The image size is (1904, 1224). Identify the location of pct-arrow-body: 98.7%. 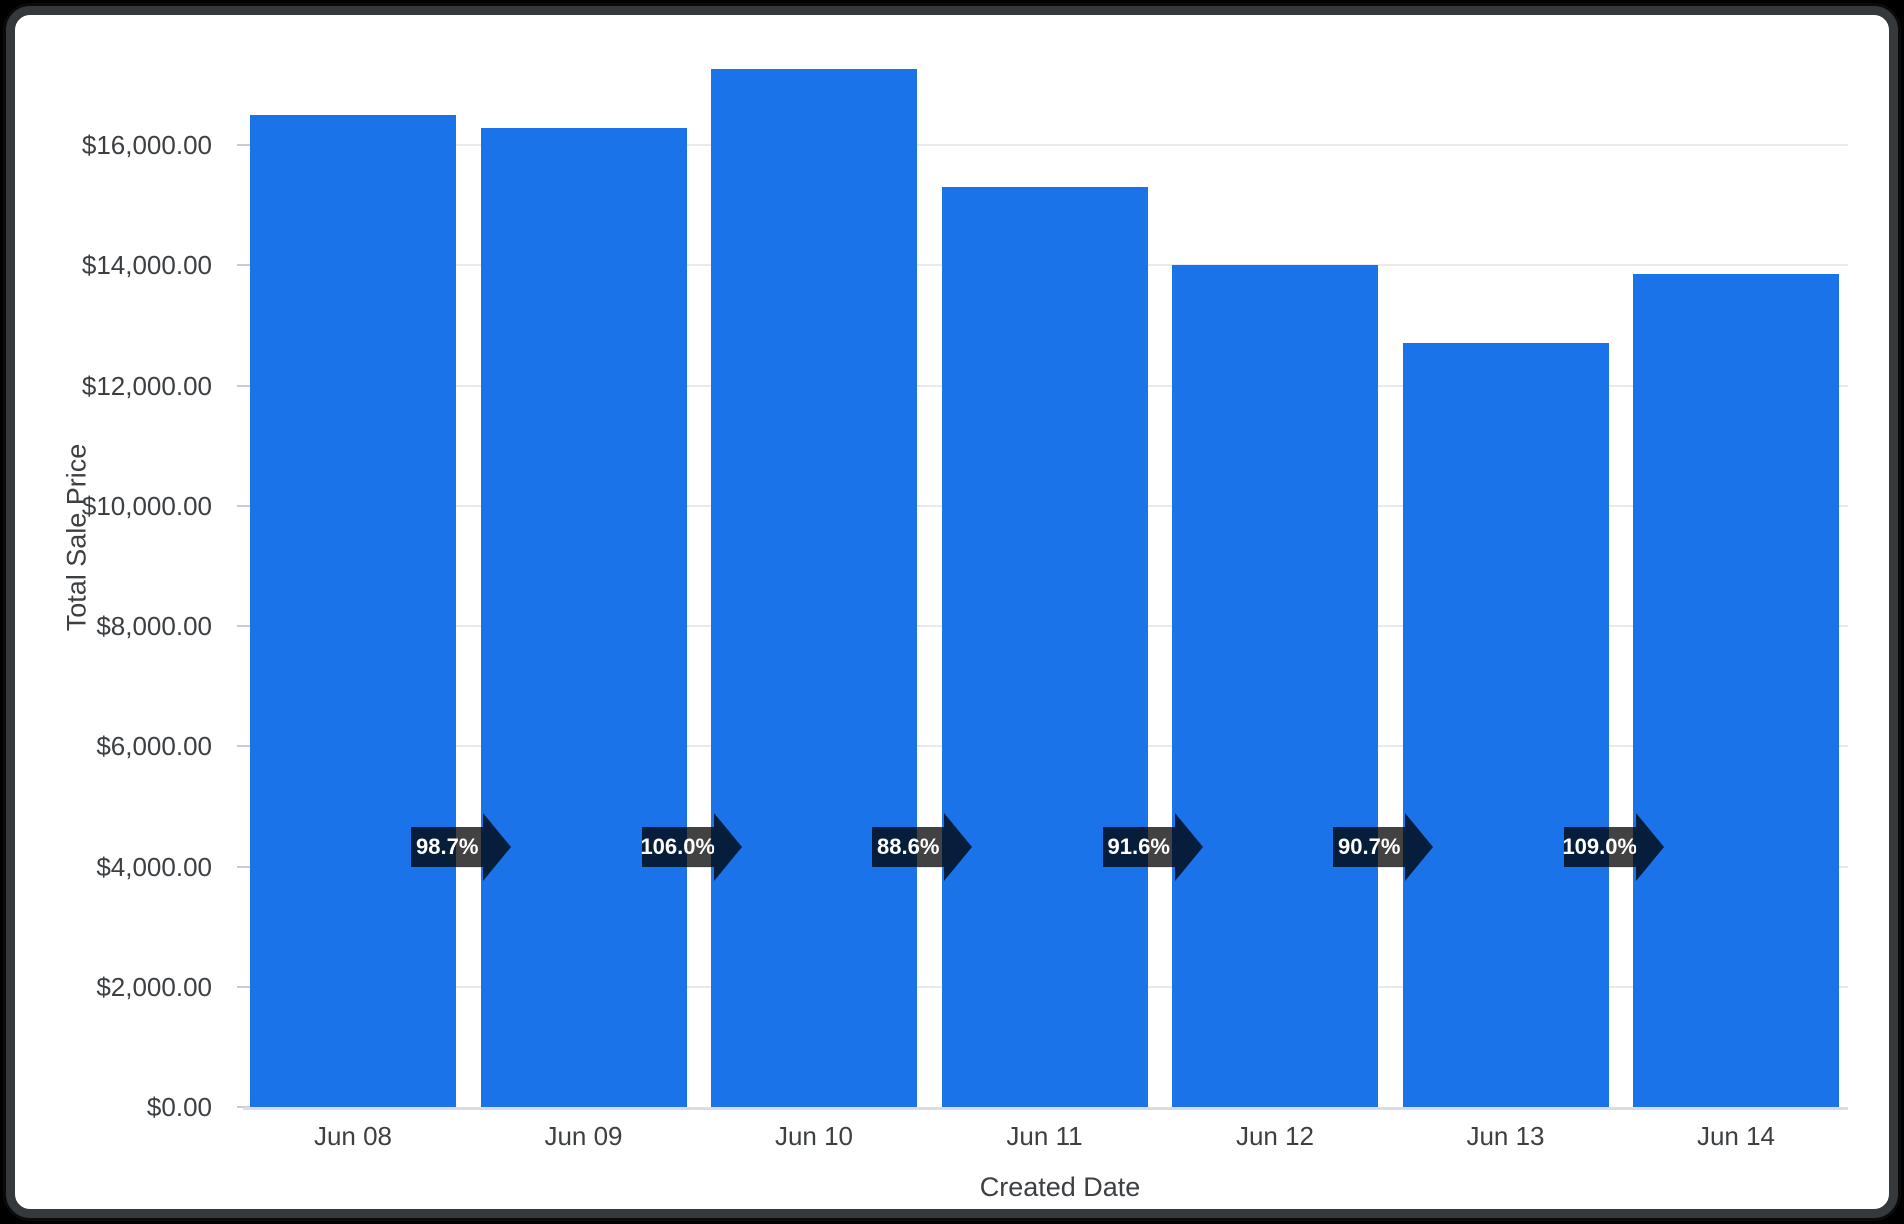
(447, 847).